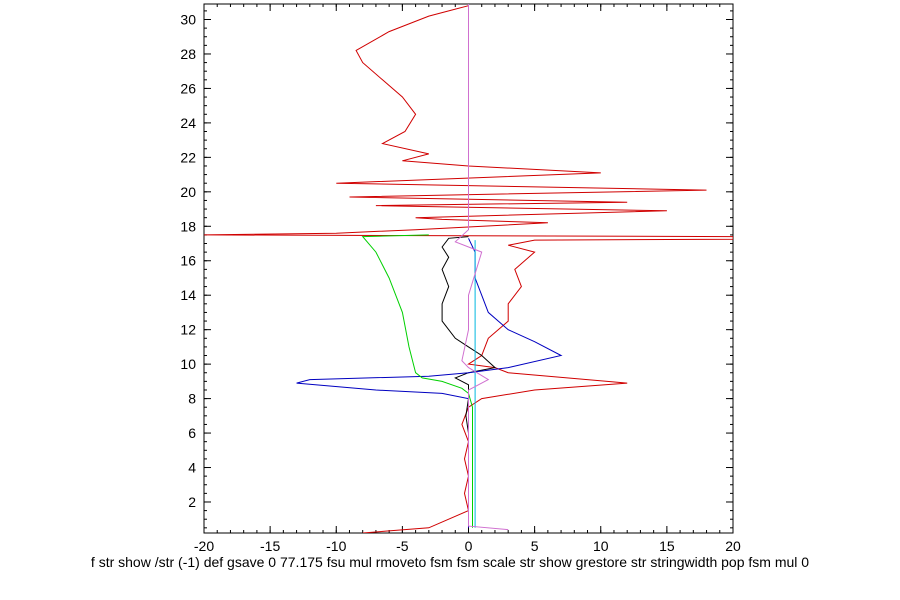  I want to click on y-tick-label: 18, so click(188, 226).